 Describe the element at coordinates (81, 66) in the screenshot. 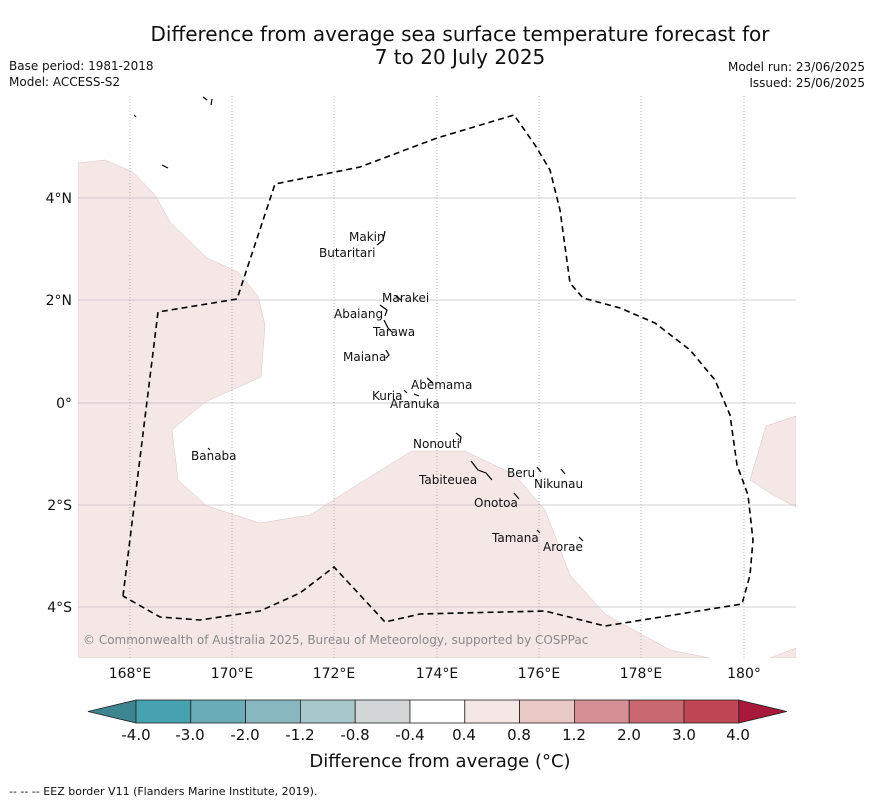

I see `base-period: Base period: 1981-2018` at that location.